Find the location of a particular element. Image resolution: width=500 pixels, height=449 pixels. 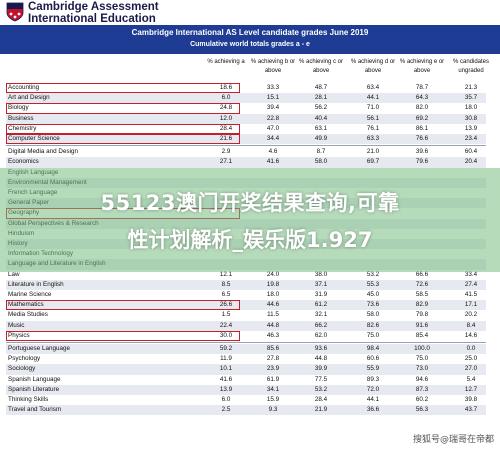

grade-cell: 0.0 is located at coordinates (471, 348).